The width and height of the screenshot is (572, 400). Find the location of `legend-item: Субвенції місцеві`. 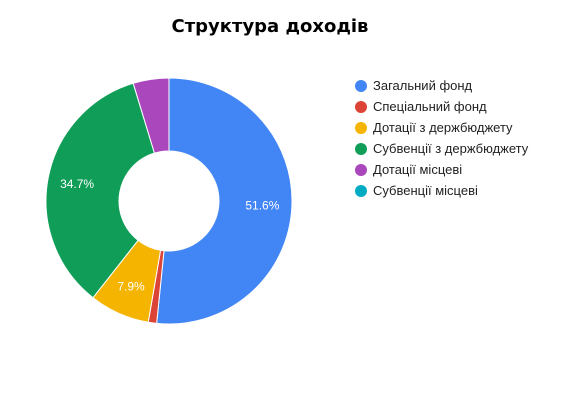

legend-item: Субвенції місцеві is located at coordinates (441, 190).